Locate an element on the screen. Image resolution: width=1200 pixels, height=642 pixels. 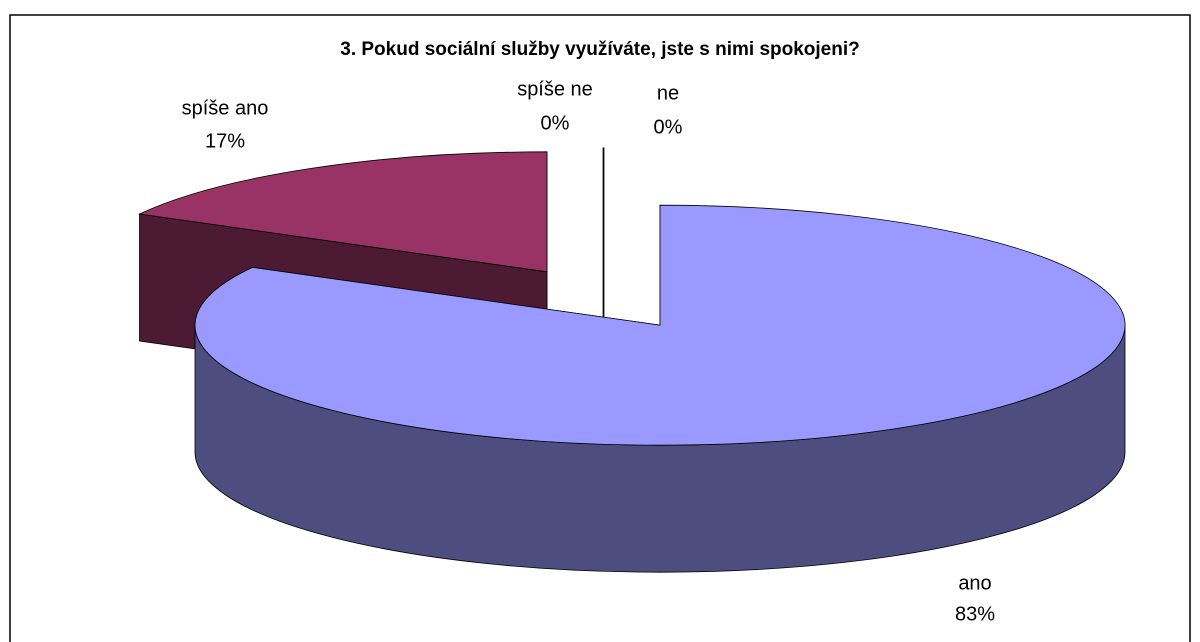
slice-value-label: 17% is located at coordinates (225, 141).